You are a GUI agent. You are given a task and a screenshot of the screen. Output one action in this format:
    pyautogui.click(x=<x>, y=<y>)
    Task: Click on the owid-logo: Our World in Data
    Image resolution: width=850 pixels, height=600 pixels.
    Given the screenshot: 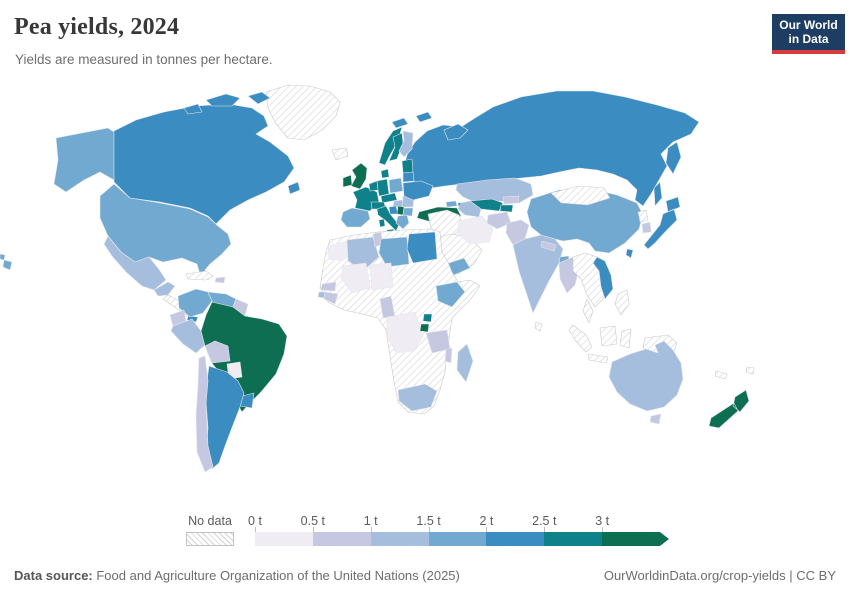 What is the action you would take?
    pyautogui.click(x=808, y=32)
    